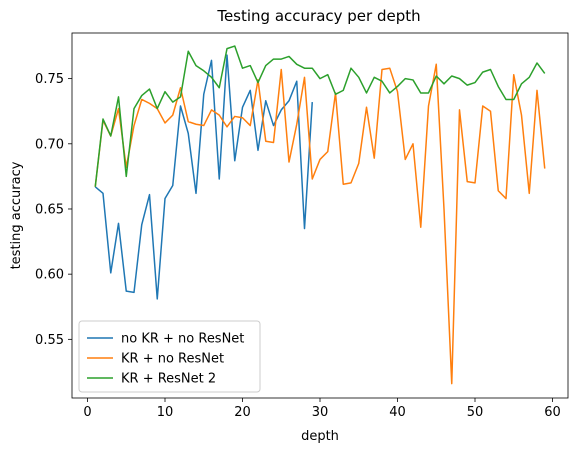 Image resolution: width=576 pixels, height=453 pixels. What do you see at coordinates (49, 79) in the screenshot?
I see `y-tick-label: 0.75` at bounding box center [49, 79].